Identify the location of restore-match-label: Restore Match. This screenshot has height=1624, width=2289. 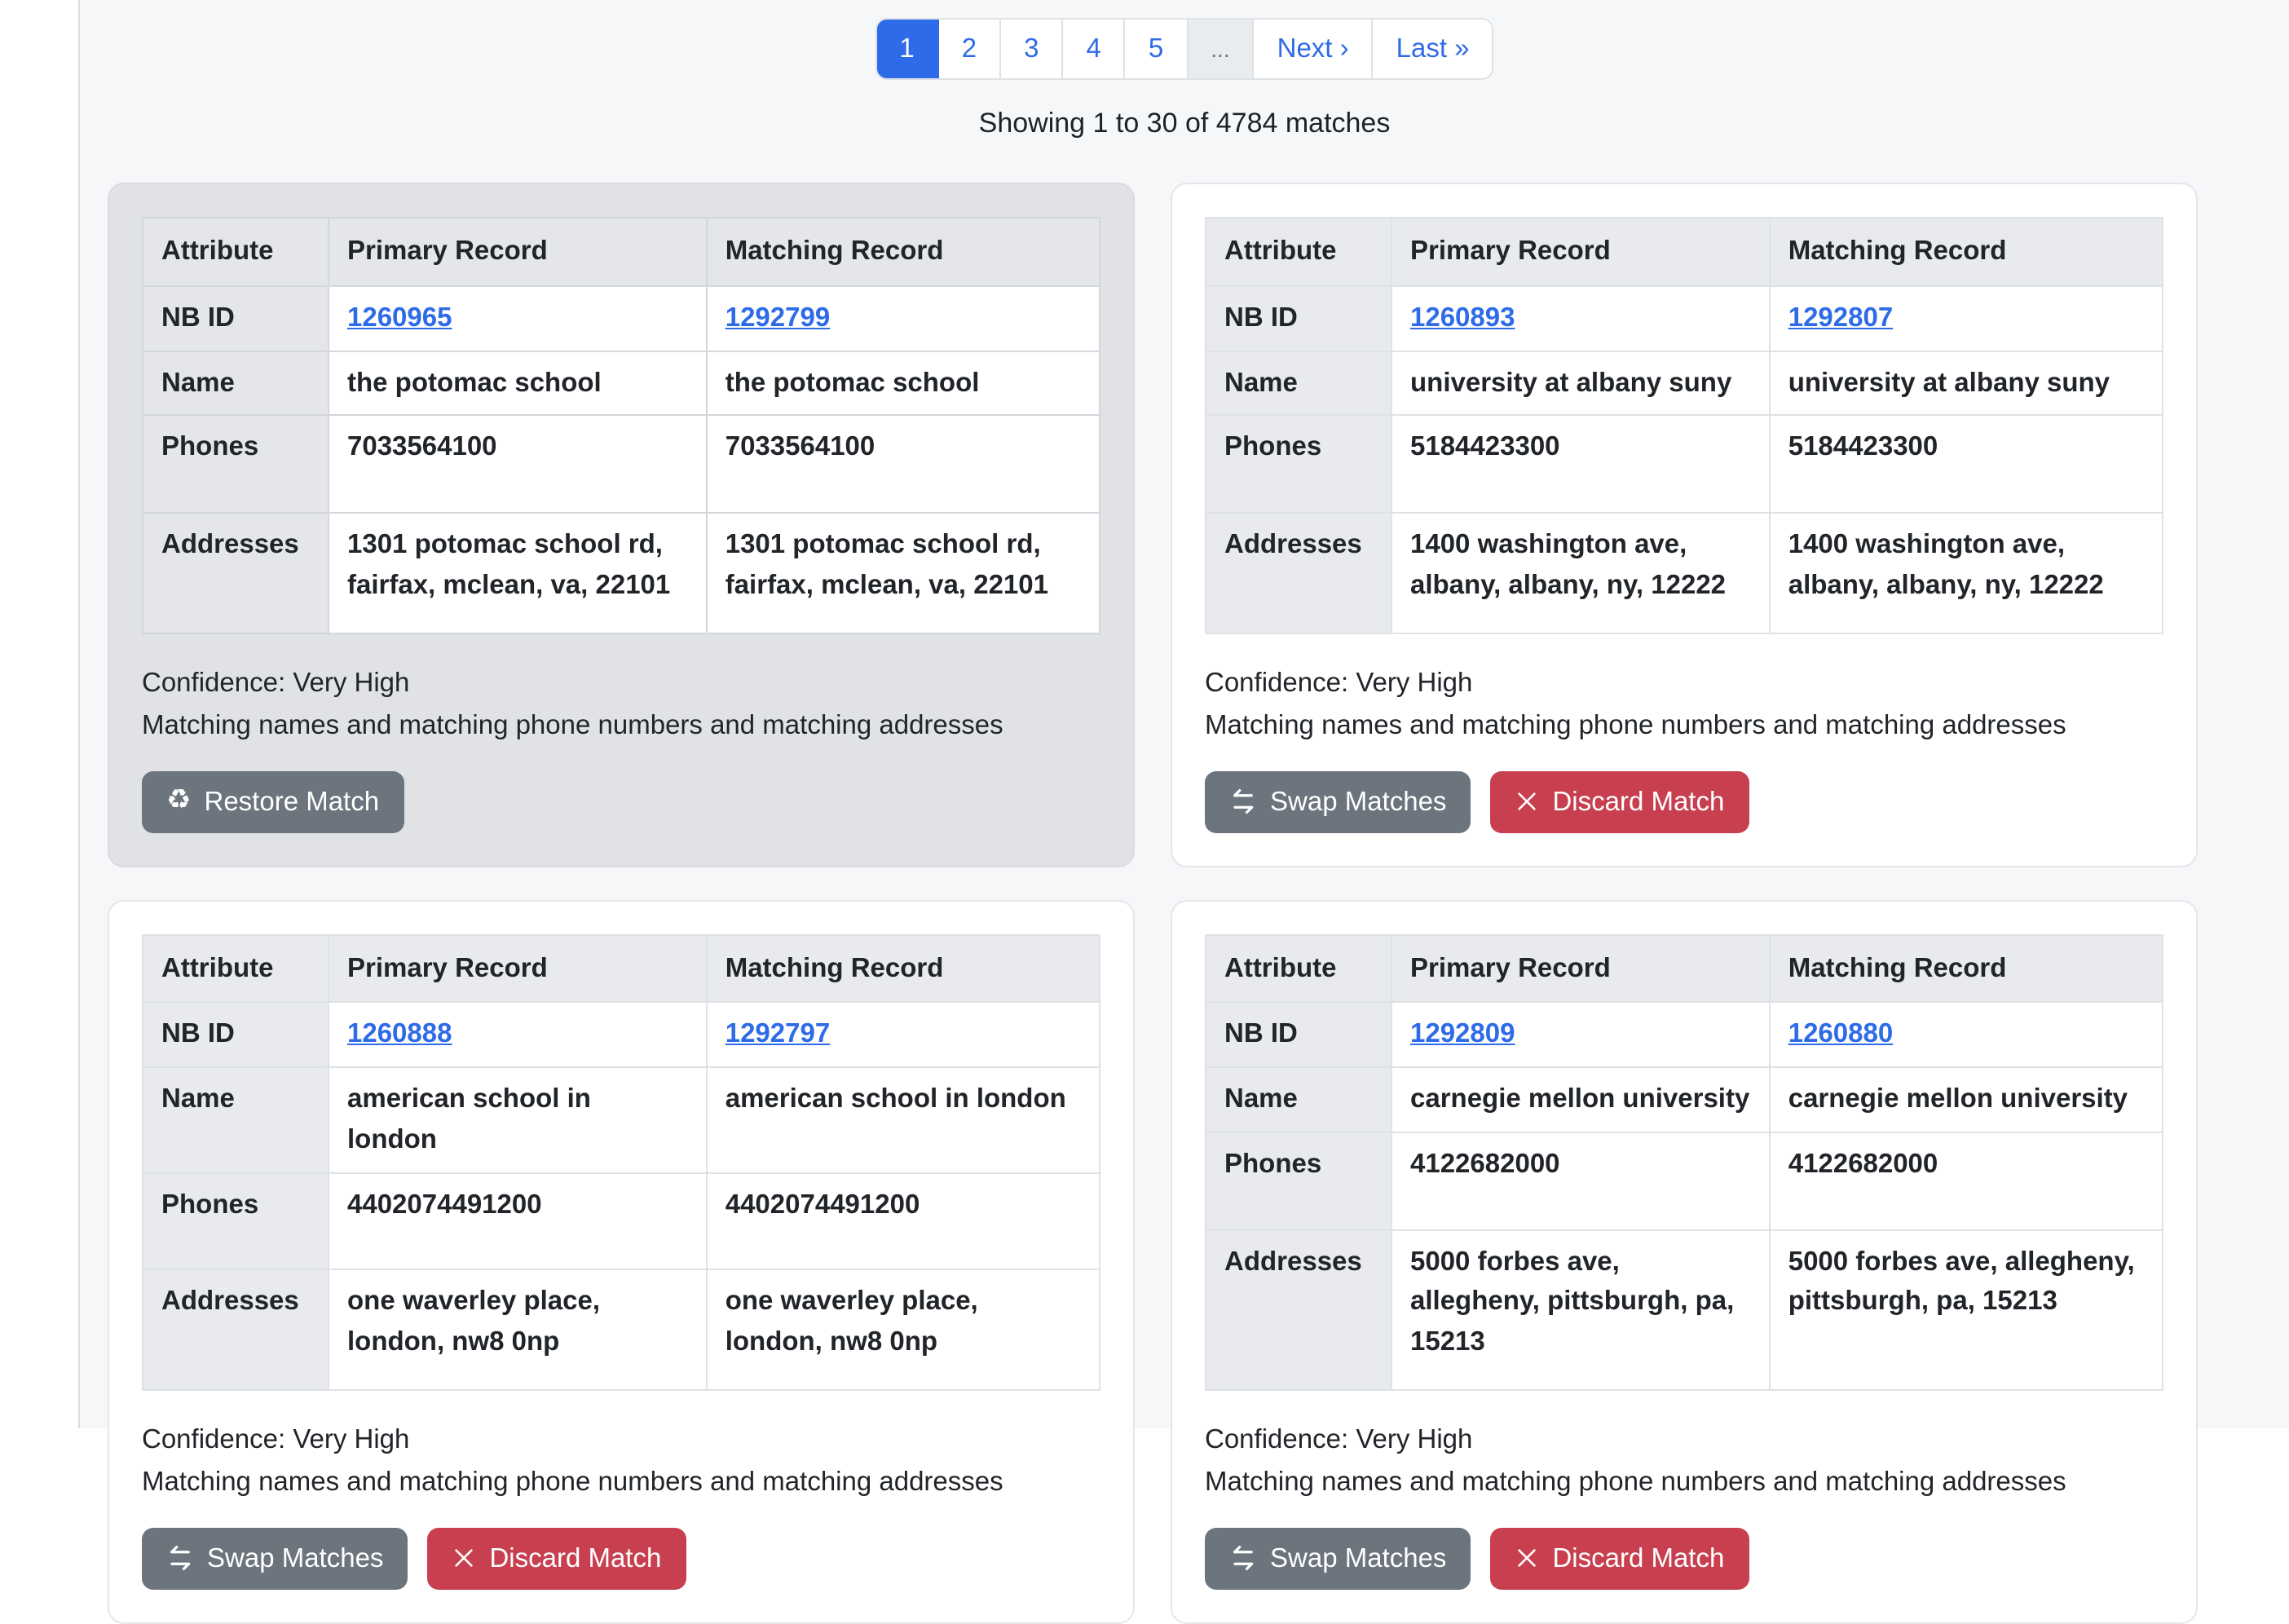
(292, 801).